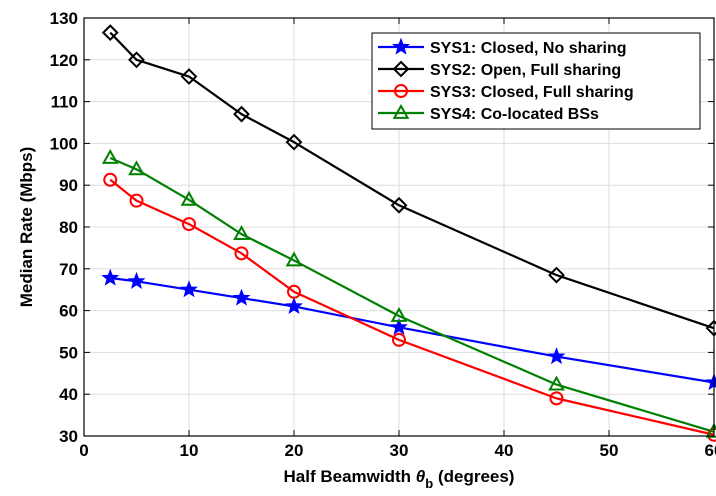 Image resolution: width=716 pixels, height=496 pixels. I want to click on x-tick-label: 0, so click(83, 450).